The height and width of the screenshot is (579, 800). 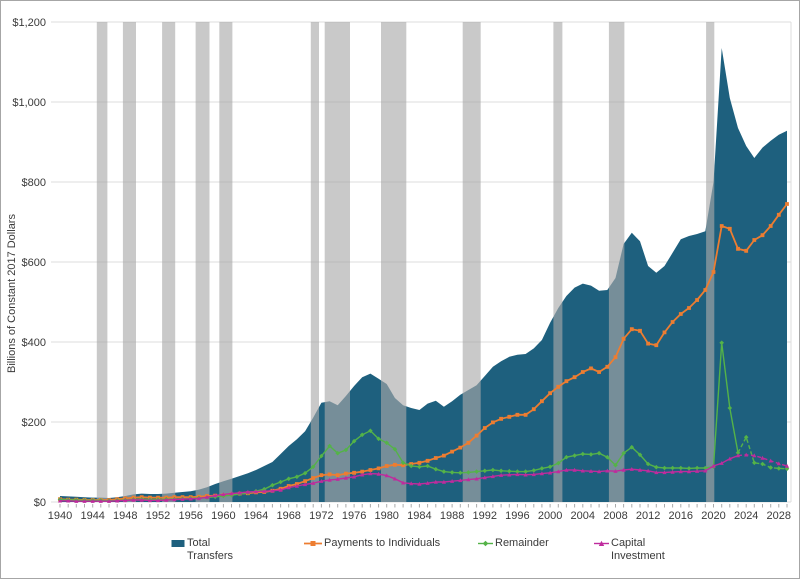 What do you see at coordinates (382, 543) in the screenshot?
I see `legend-label-payments-to-individuals: Payments to Individuals` at bounding box center [382, 543].